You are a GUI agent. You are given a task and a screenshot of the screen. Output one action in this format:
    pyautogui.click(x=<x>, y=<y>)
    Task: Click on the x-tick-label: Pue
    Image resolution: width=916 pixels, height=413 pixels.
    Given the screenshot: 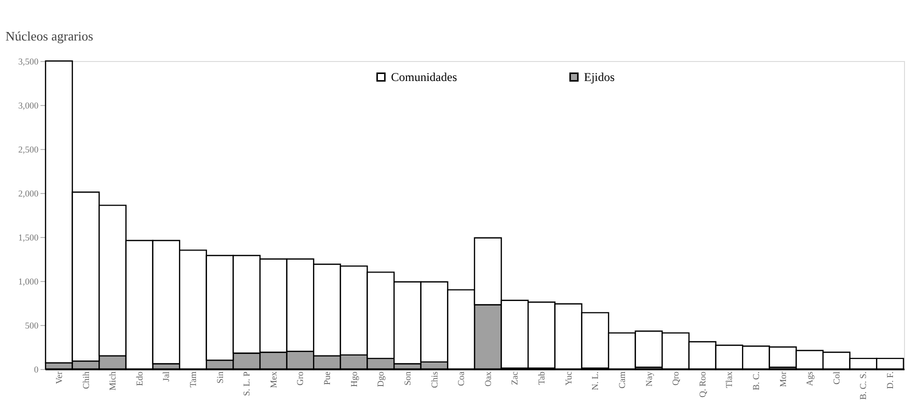 What is the action you would take?
    pyautogui.click(x=327, y=378)
    